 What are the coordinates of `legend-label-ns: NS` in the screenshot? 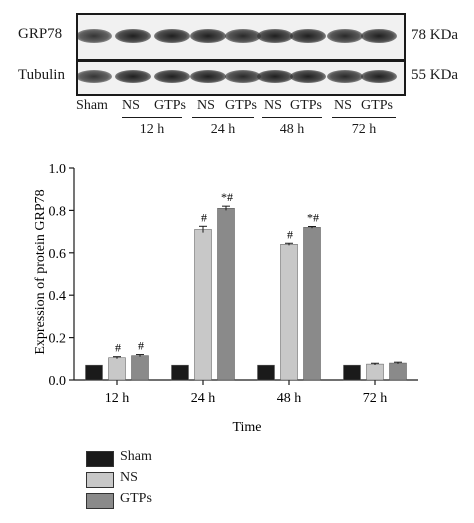 It's located at (129, 477).